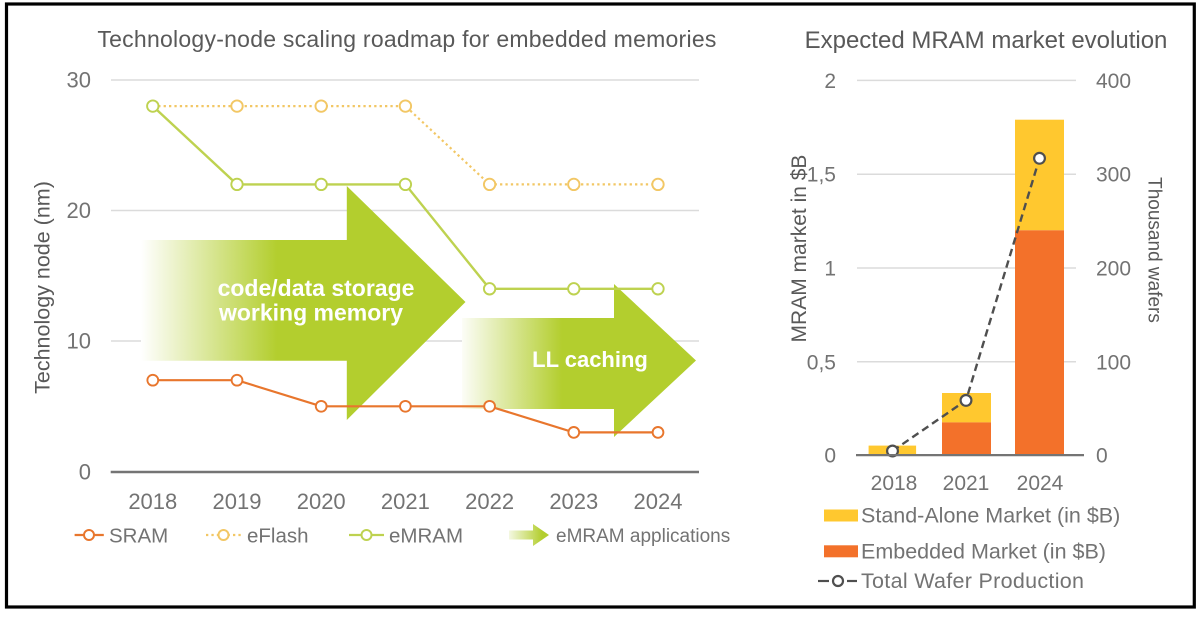  I want to click on svg-text: 10, so click(79, 341).